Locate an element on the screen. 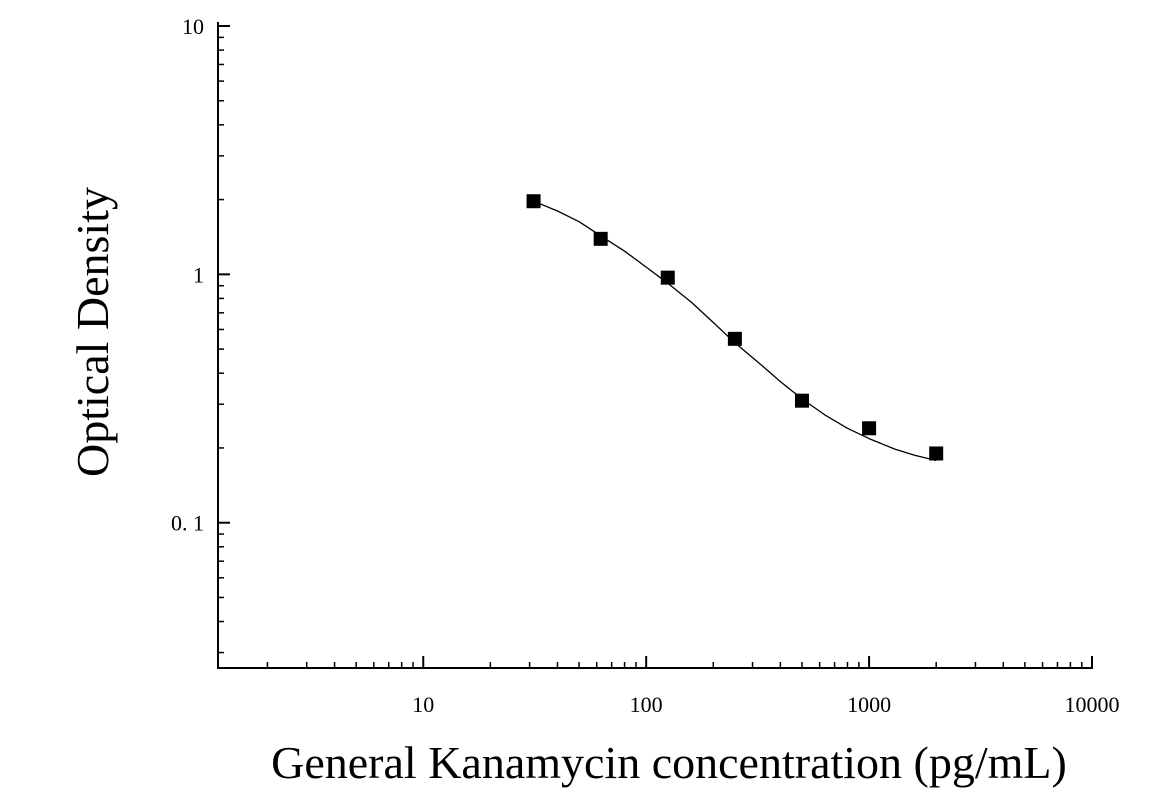  y-tick-label: 1 is located at coordinates (198, 274).